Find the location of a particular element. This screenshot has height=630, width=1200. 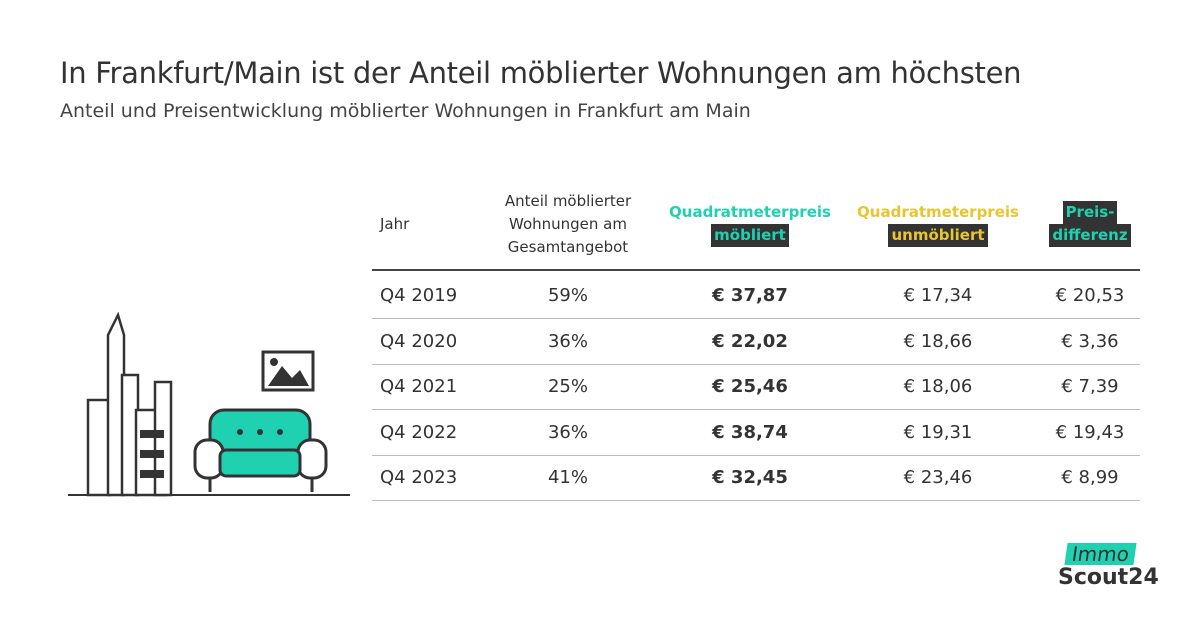

table-cell: Q4 2020 is located at coordinates (419, 341).